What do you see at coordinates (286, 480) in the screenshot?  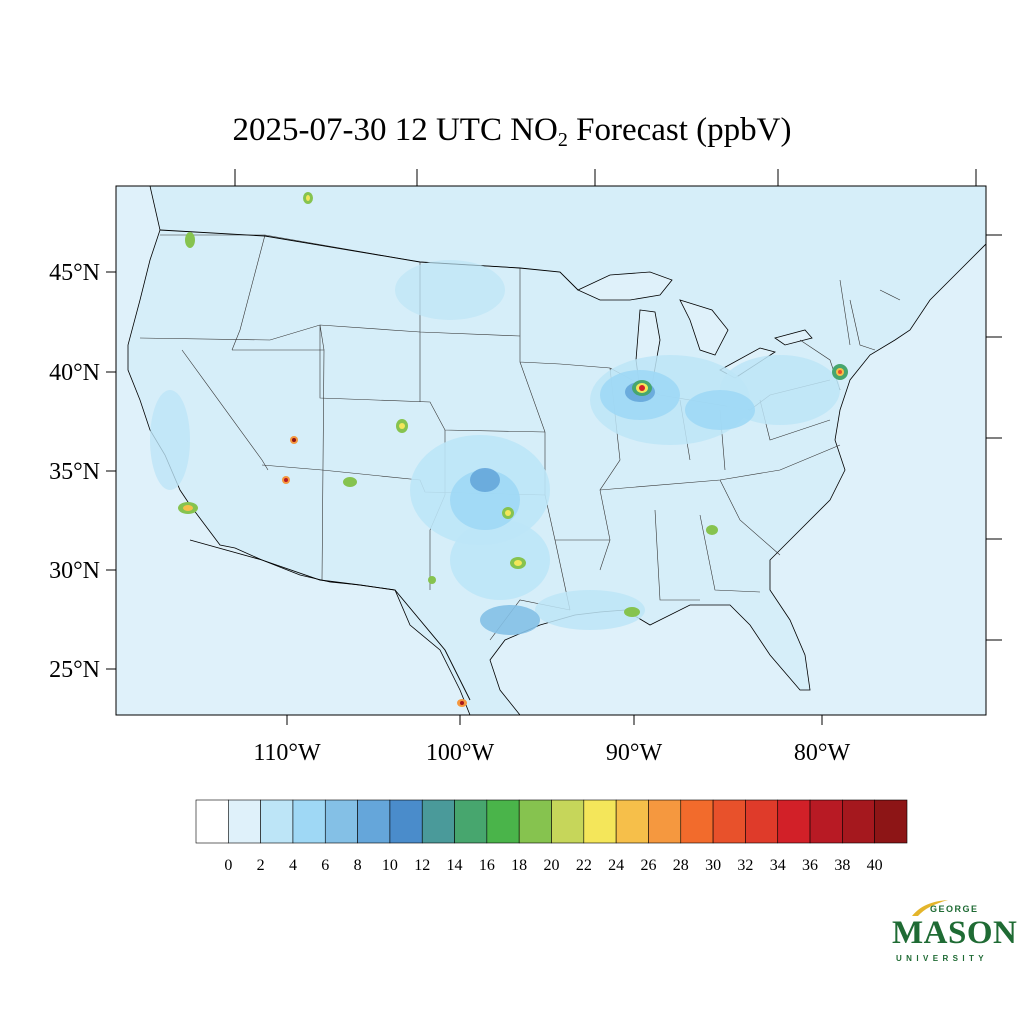 I see `hotspot-four-corners` at bounding box center [286, 480].